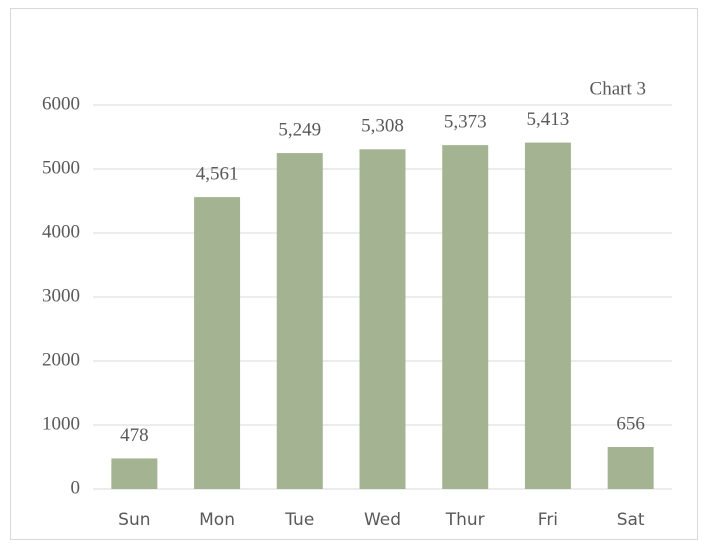  Describe the element at coordinates (299, 520) in the screenshot. I see `x-tick-label: Tue` at that location.